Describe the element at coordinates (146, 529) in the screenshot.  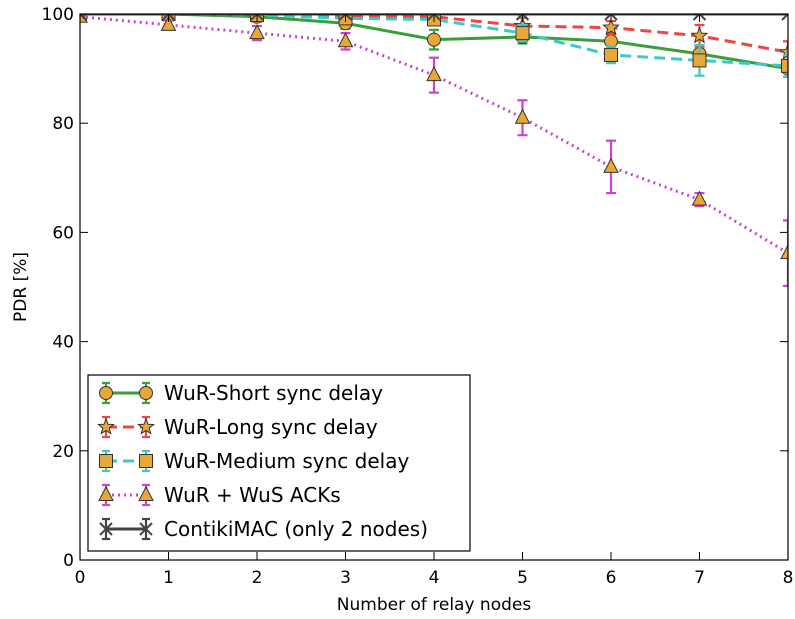
I see `legend-marker-4-b` at that location.